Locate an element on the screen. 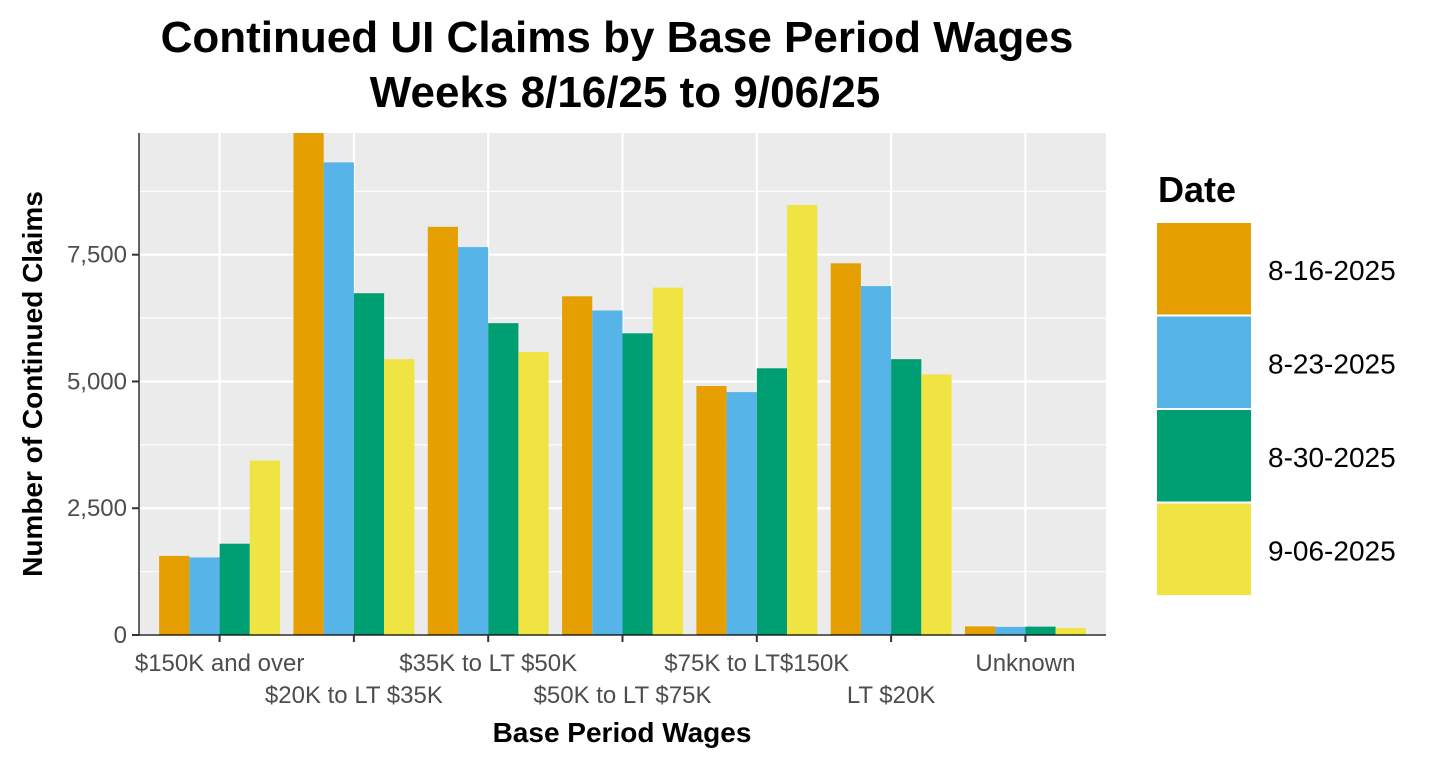  legend-label: 8-30-2025 is located at coordinates (1332, 457).